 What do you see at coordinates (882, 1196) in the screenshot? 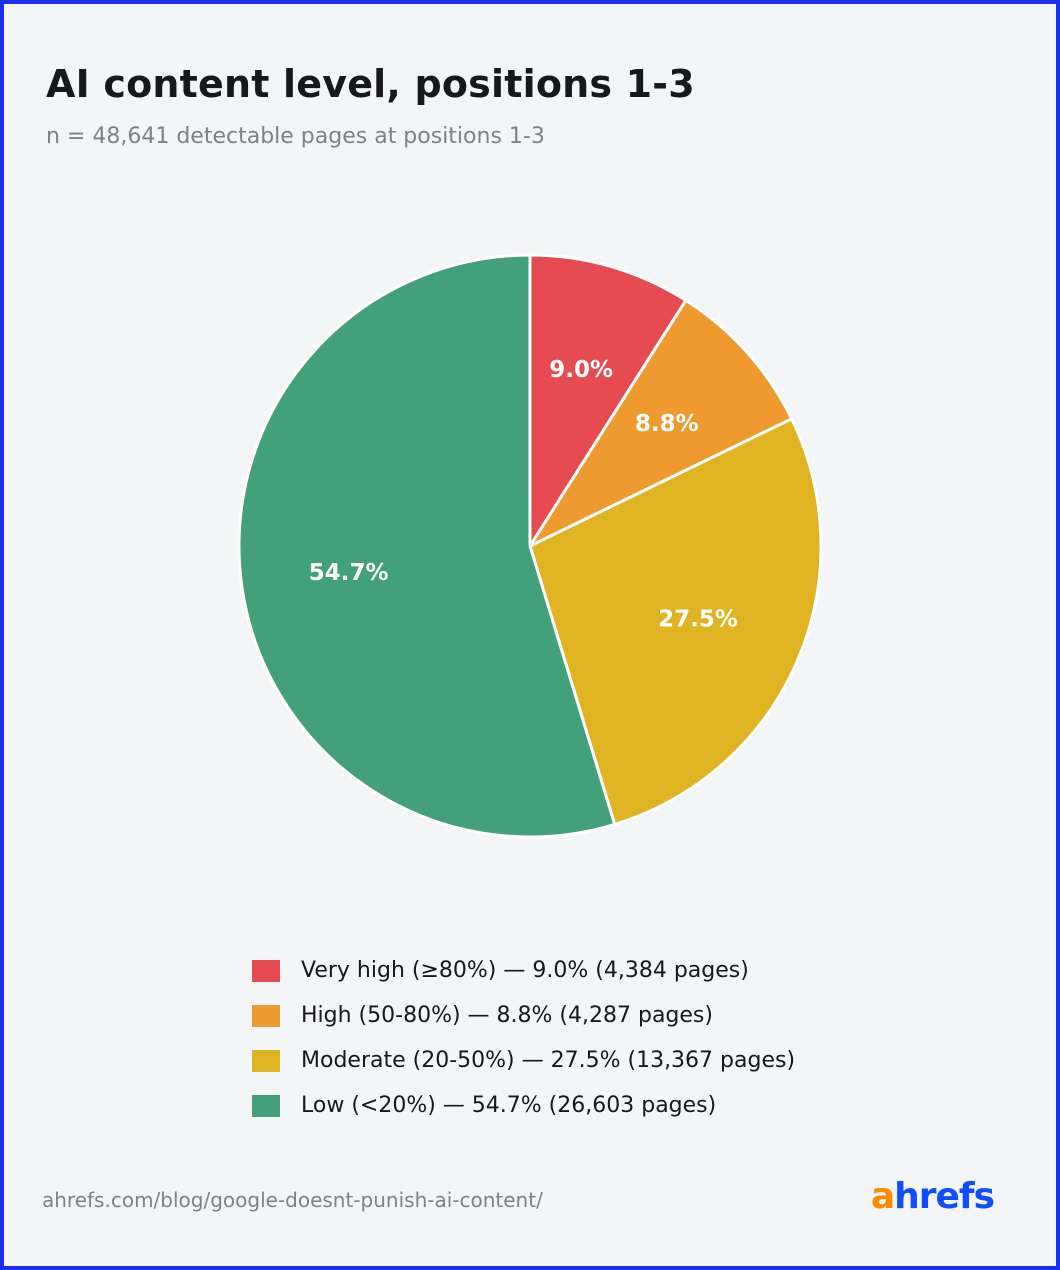
I see `logo-letter-a: a` at bounding box center [882, 1196].